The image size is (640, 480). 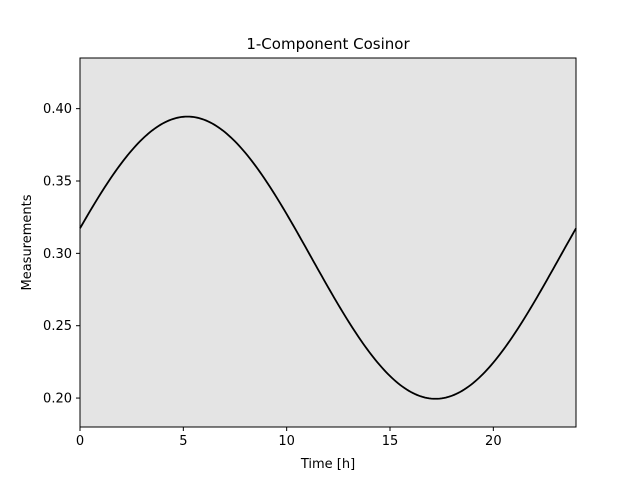 What do you see at coordinates (57, 399) in the screenshot?
I see `y-tick-label: 0.20` at bounding box center [57, 399].